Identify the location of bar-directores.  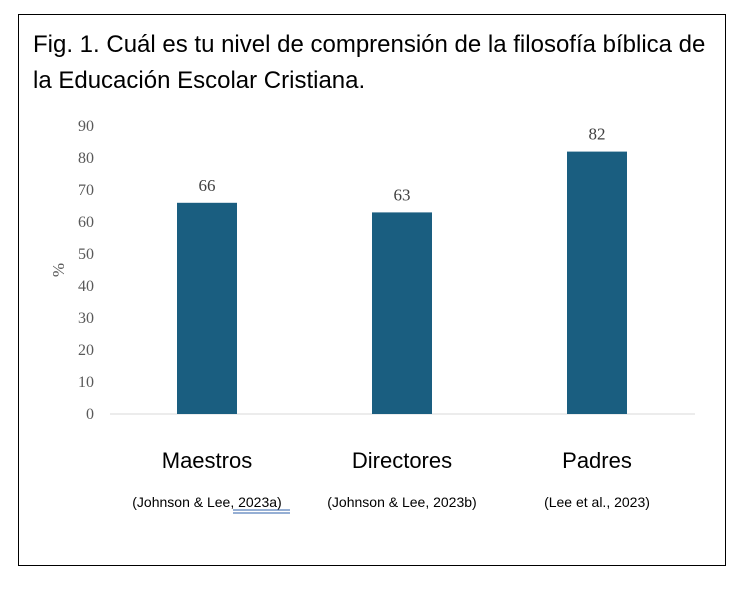
(402, 313).